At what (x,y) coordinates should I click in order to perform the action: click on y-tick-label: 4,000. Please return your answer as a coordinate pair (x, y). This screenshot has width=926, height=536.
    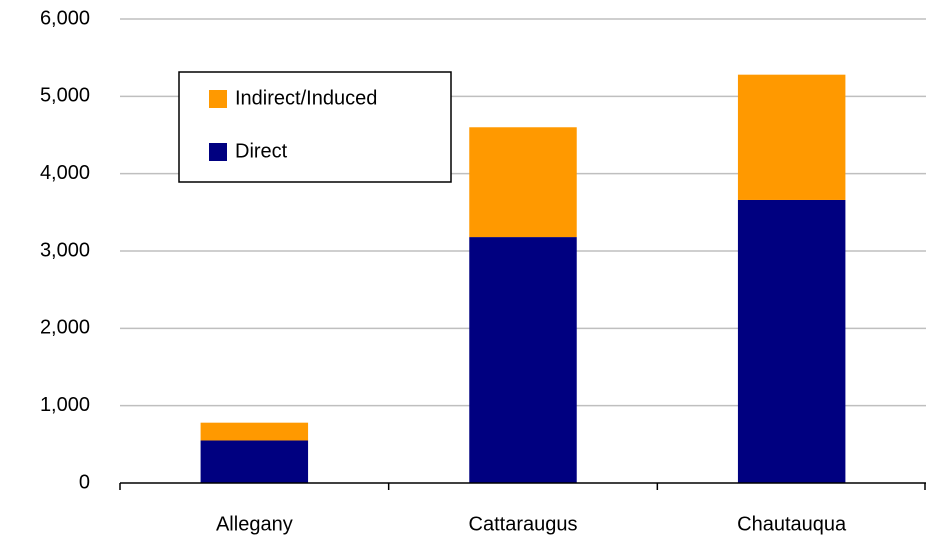
    Looking at the image, I should click on (65, 173).